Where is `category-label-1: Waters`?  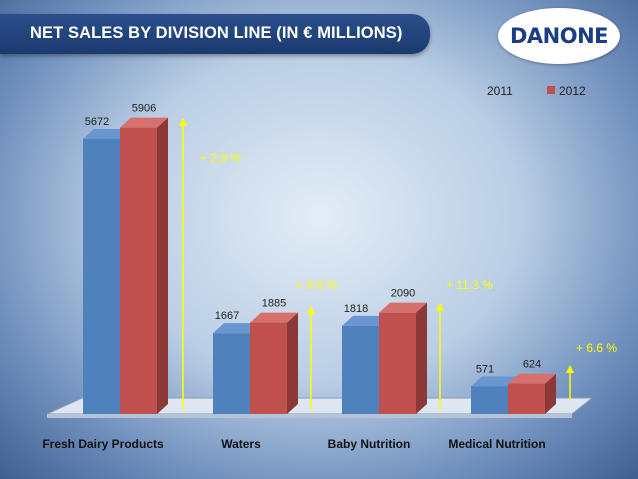 category-label-1: Waters is located at coordinates (241, 444).